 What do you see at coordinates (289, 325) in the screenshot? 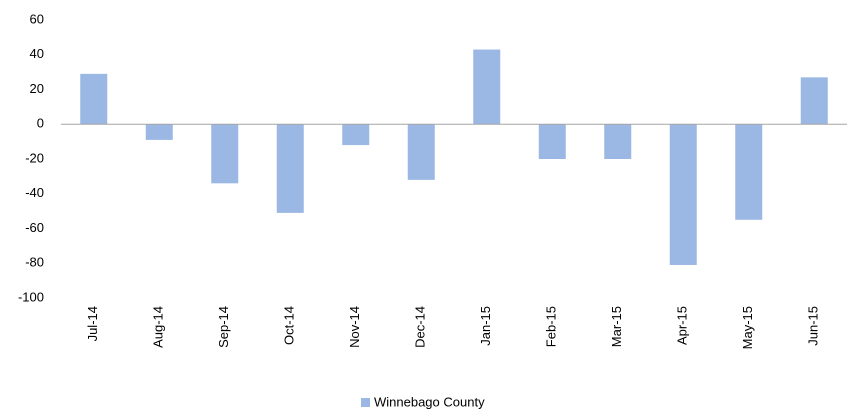
I see `x-tick-label: Oct-14` at bounding box center [289, 325].